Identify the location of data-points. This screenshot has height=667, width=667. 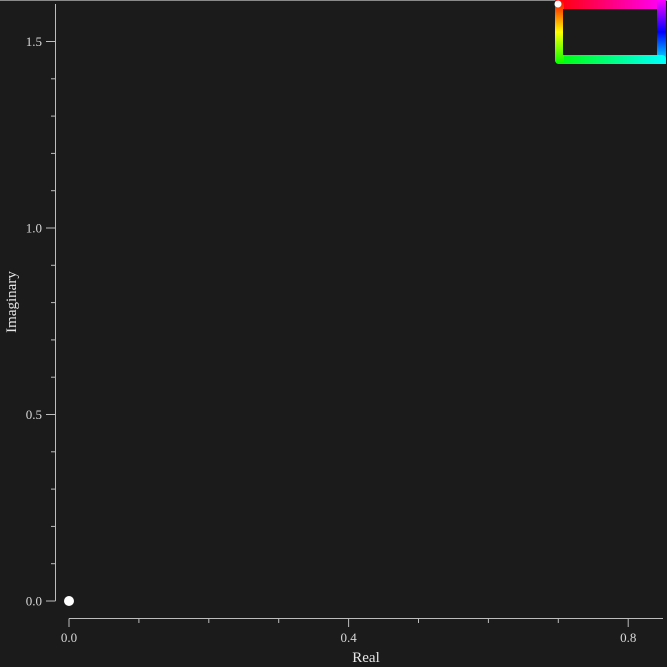
(69, 601).